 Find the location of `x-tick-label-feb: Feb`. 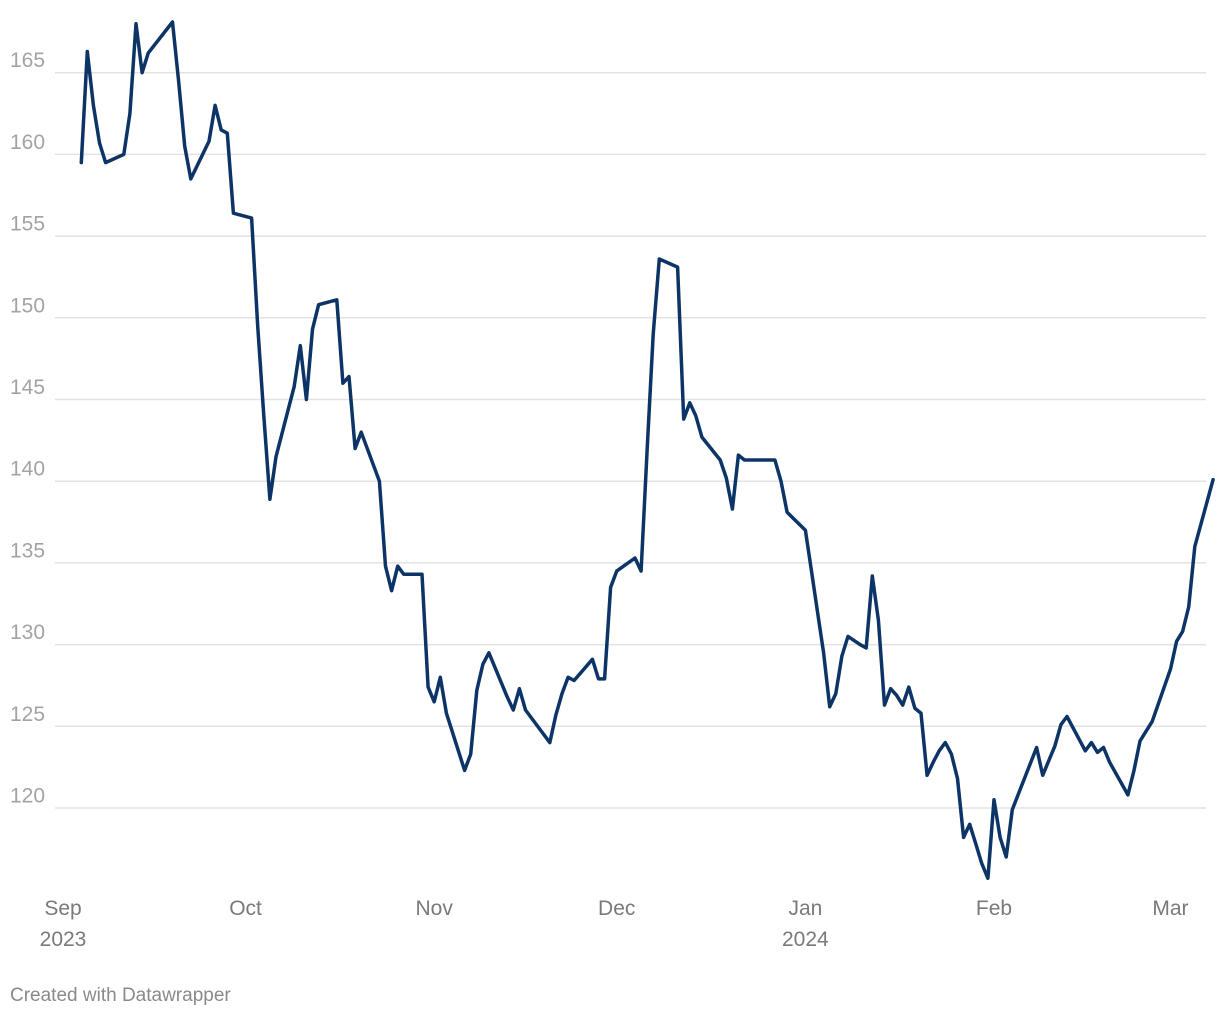

x-tick-label-feb: Feb is located at coordinates (994, 908).